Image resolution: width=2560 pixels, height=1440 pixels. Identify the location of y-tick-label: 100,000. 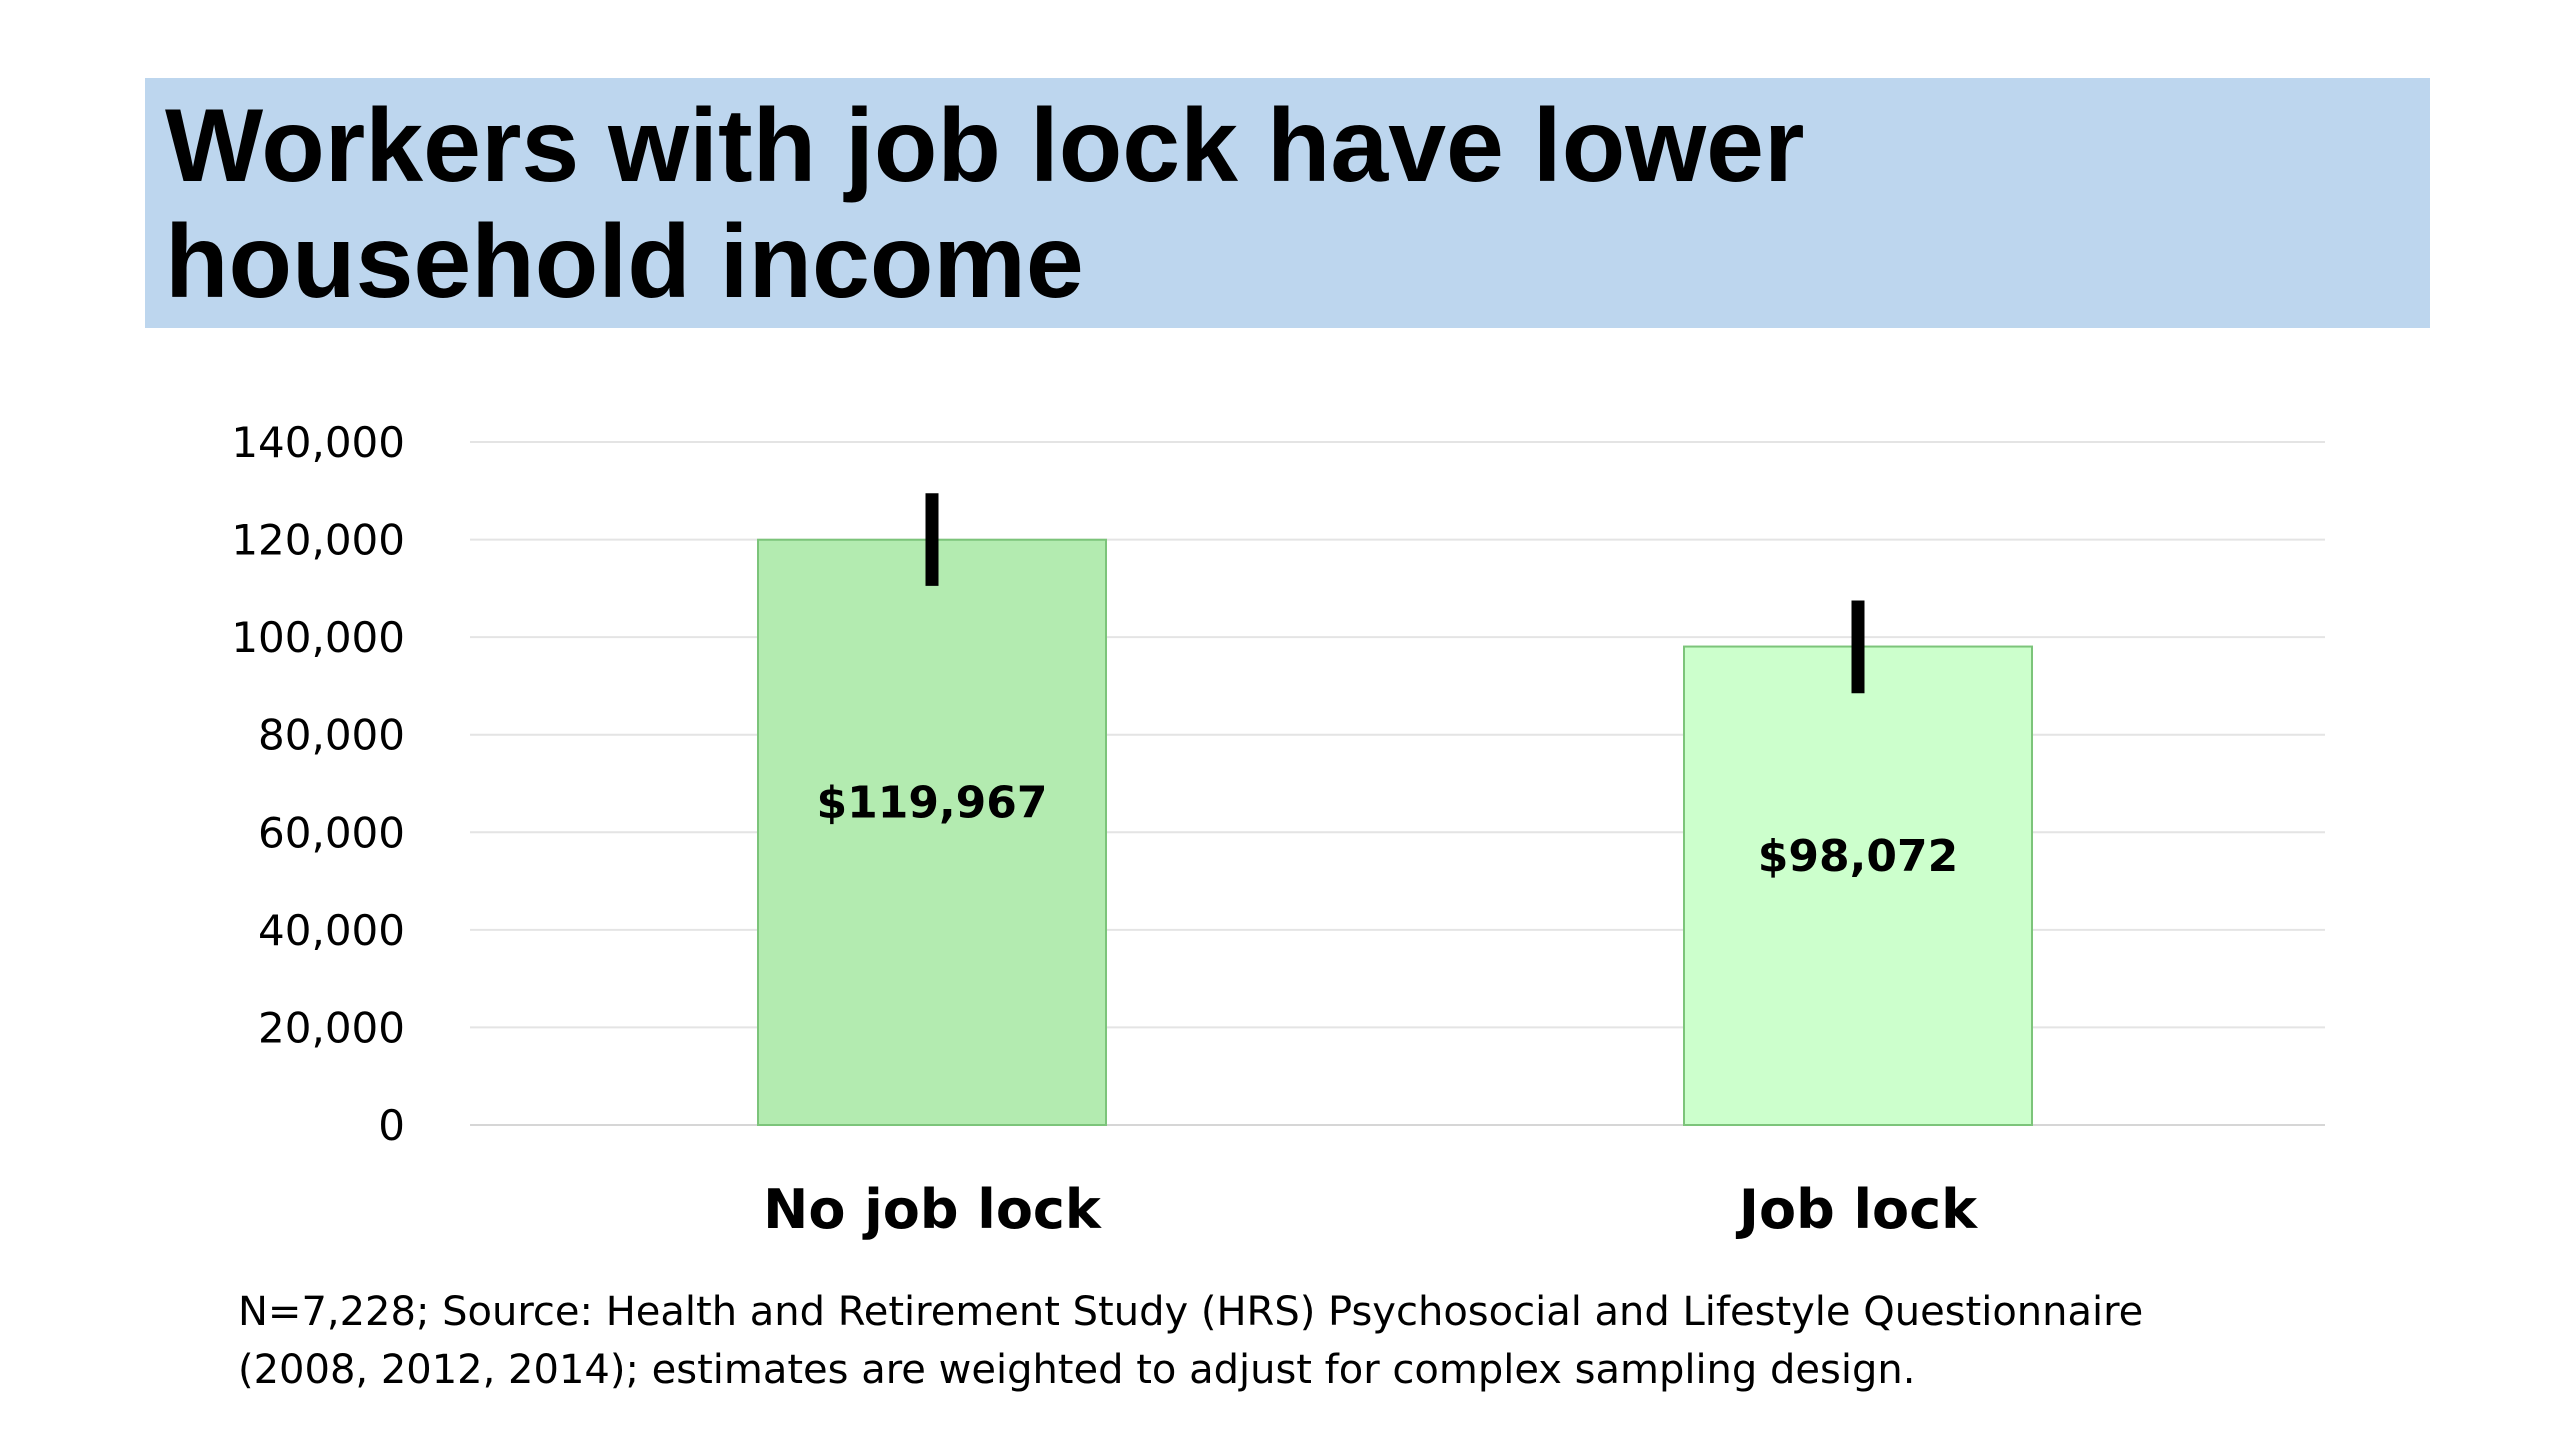
(318, 637).